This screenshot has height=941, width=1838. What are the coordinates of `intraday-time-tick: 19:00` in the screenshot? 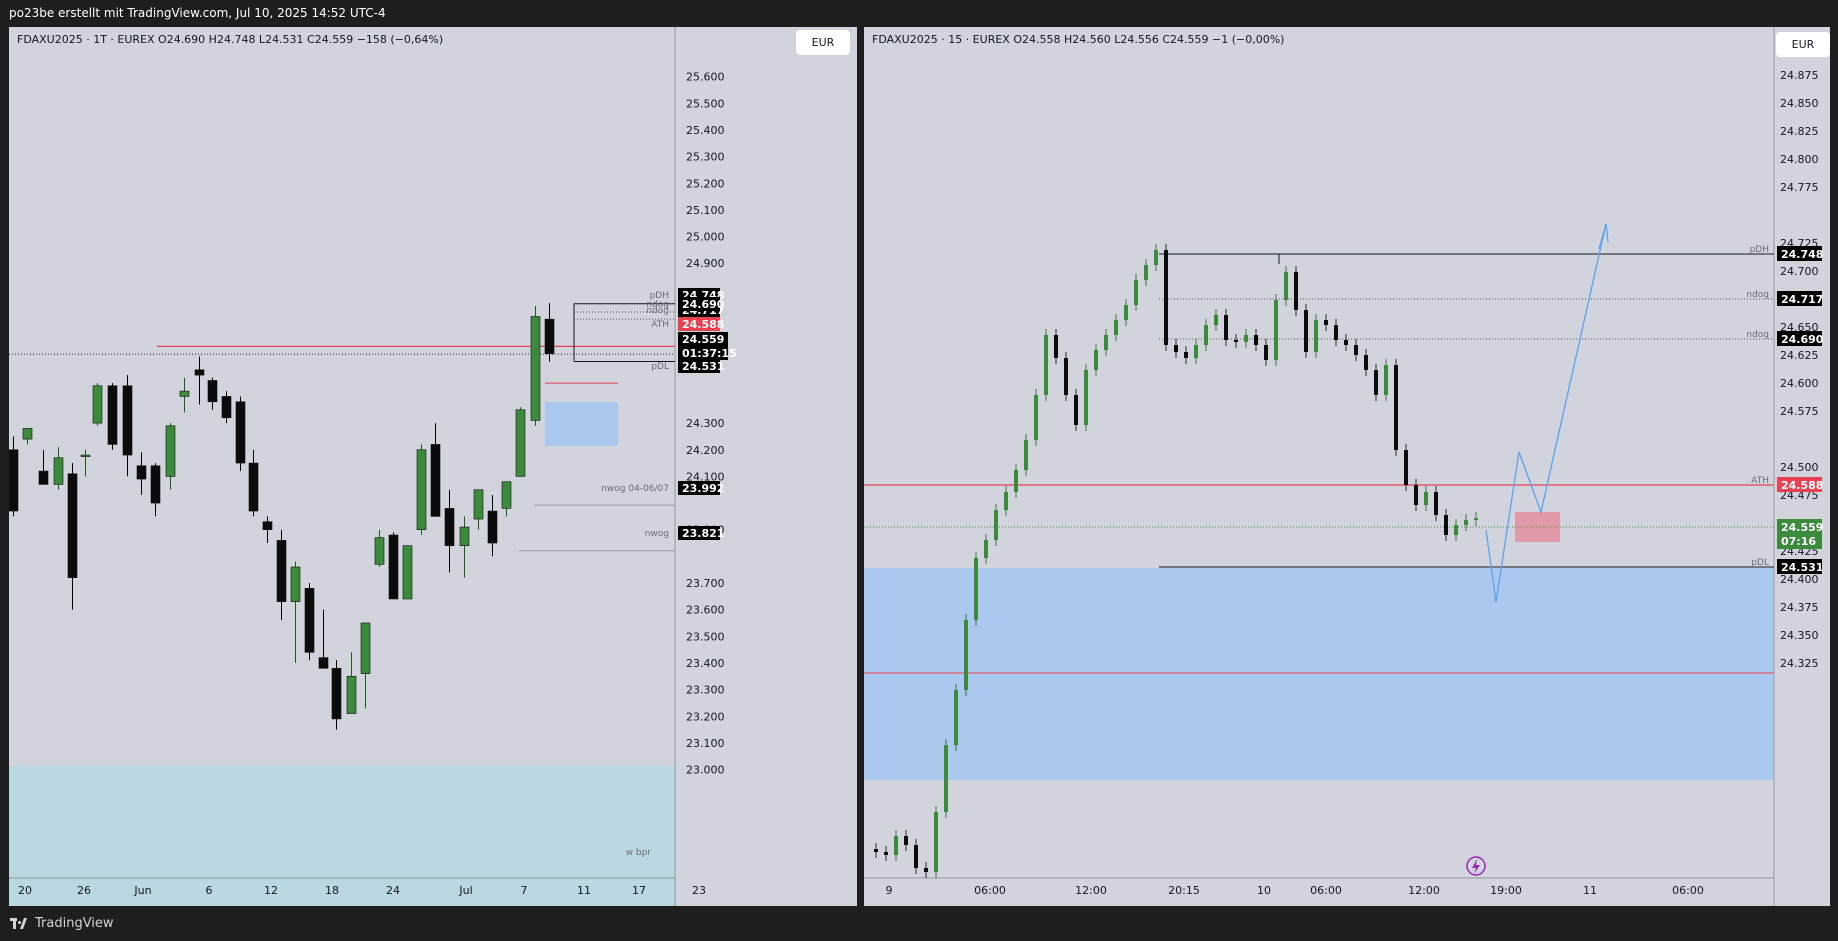 It's located at (1506, 890).